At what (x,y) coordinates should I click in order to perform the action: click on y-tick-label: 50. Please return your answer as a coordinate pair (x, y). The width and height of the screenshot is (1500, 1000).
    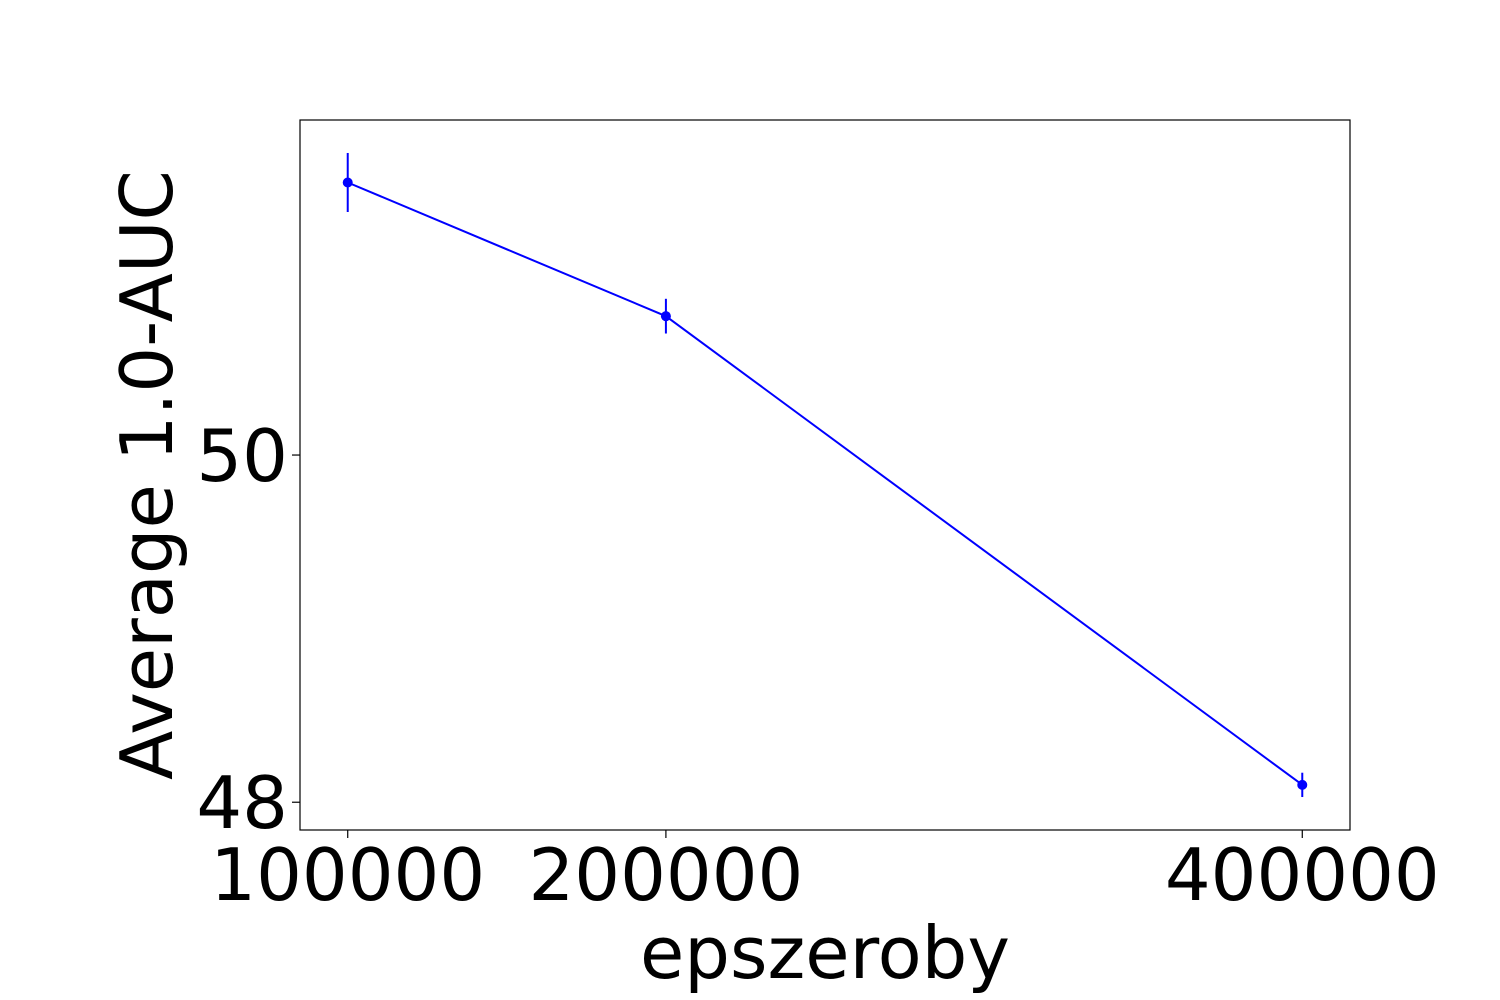
    Looking at the image, I should click on (242, 456).